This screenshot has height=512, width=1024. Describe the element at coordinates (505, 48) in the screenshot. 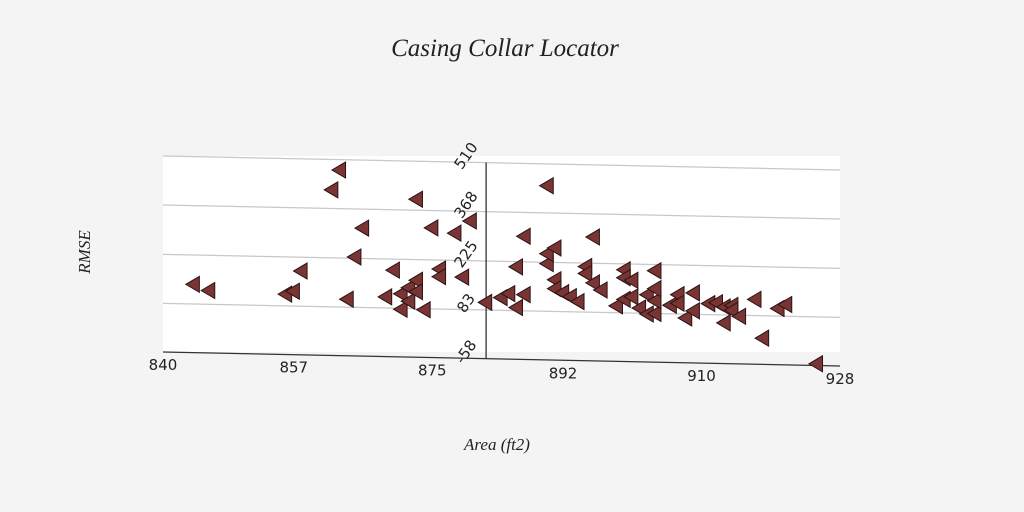

I see `chart-title: Casing Collar Locator` at that location.